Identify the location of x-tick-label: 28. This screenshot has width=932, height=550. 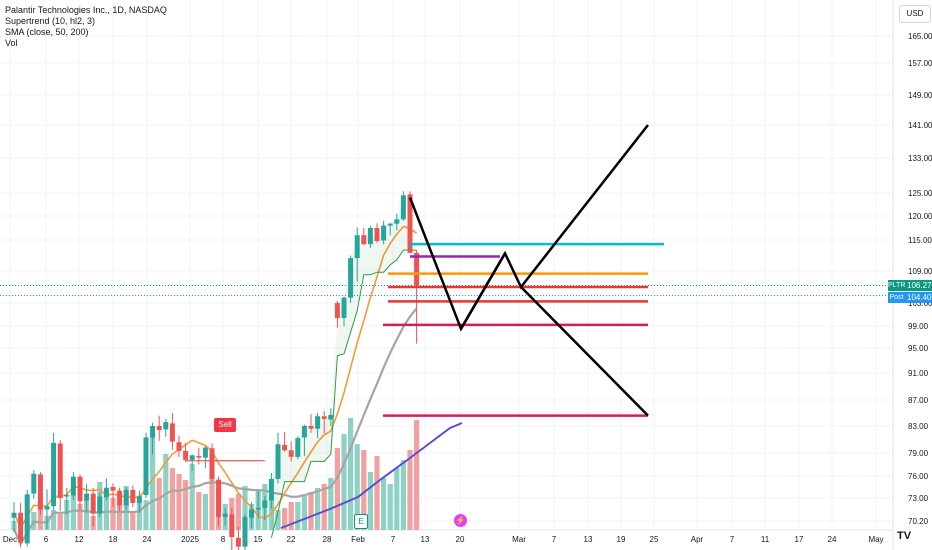
(327, 539).